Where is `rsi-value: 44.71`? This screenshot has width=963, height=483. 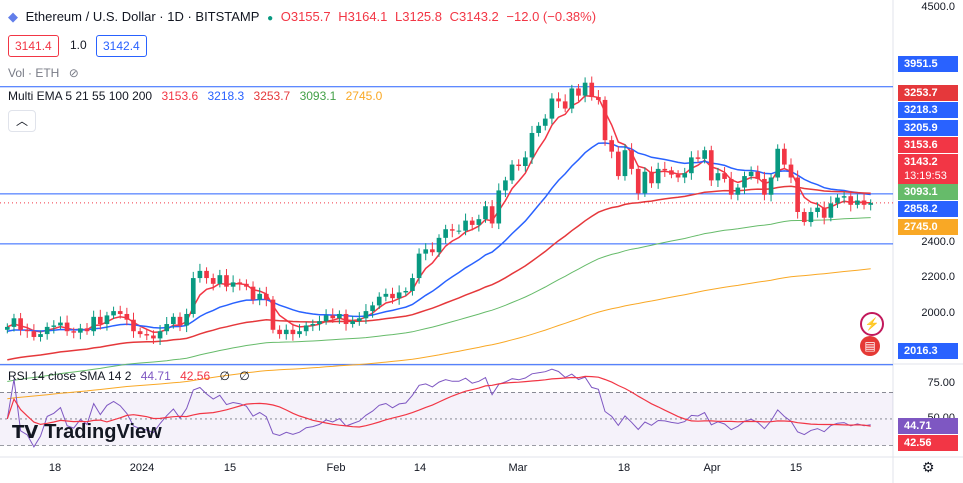
rsi-value: 44.71 is located at coordinates (155, 376).